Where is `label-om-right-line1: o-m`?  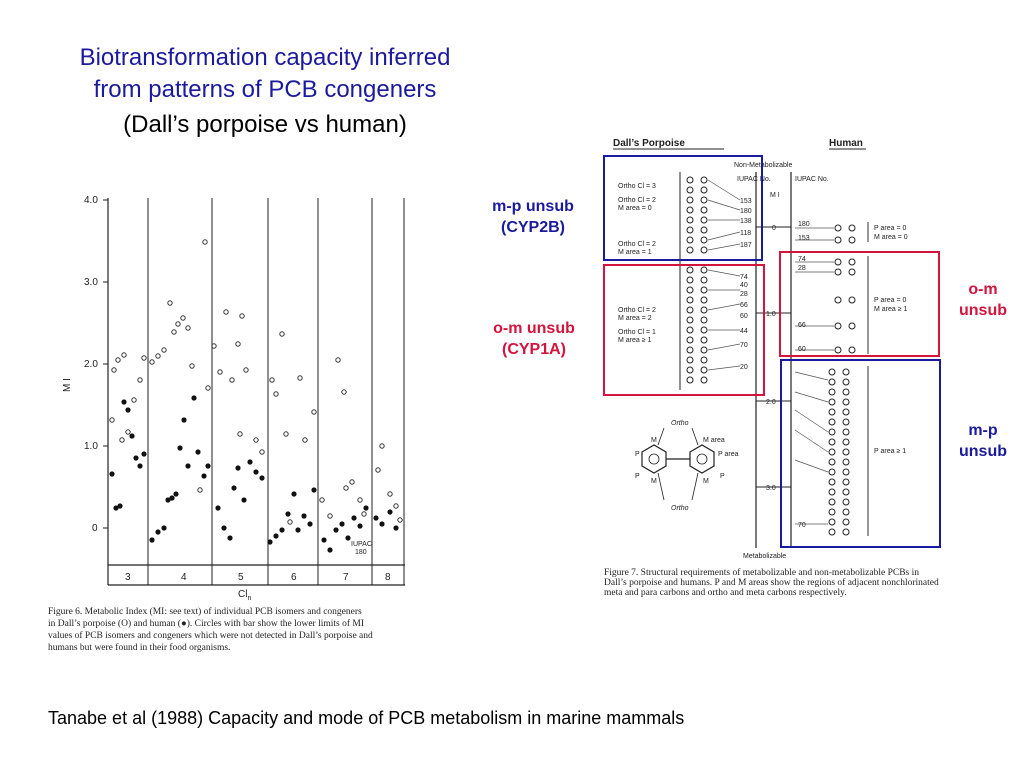 label-om-right-line1: o-m is located at coordinates (983, 289).